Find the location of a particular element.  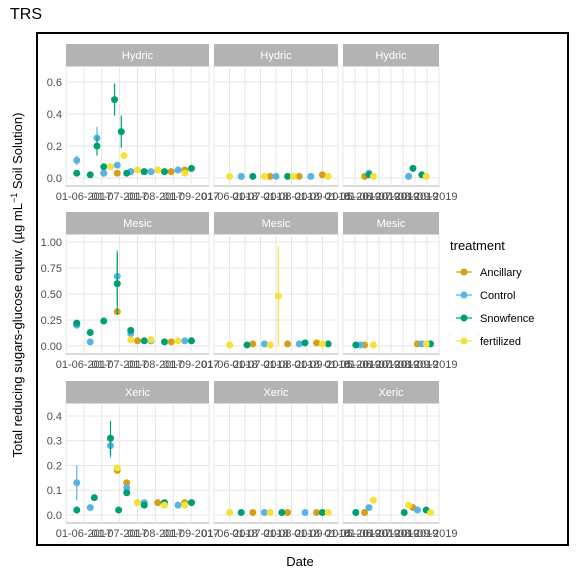

y-tick-label: 0.50 is located at coordinates (51, 295).